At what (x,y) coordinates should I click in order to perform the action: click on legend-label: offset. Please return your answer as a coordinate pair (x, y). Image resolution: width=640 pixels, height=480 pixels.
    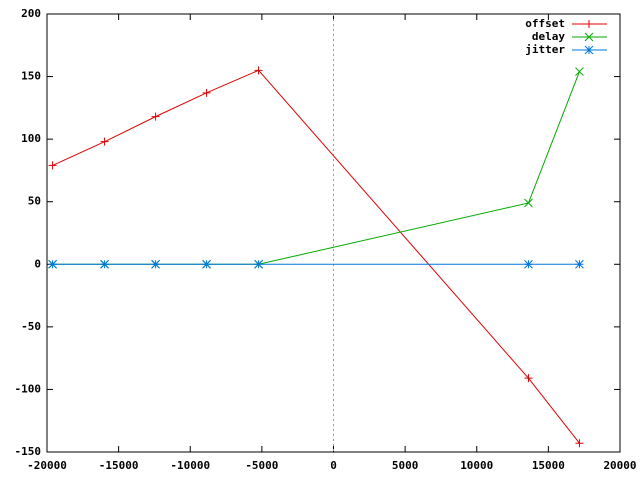
    Looking at the image, I should click on (545, 23).